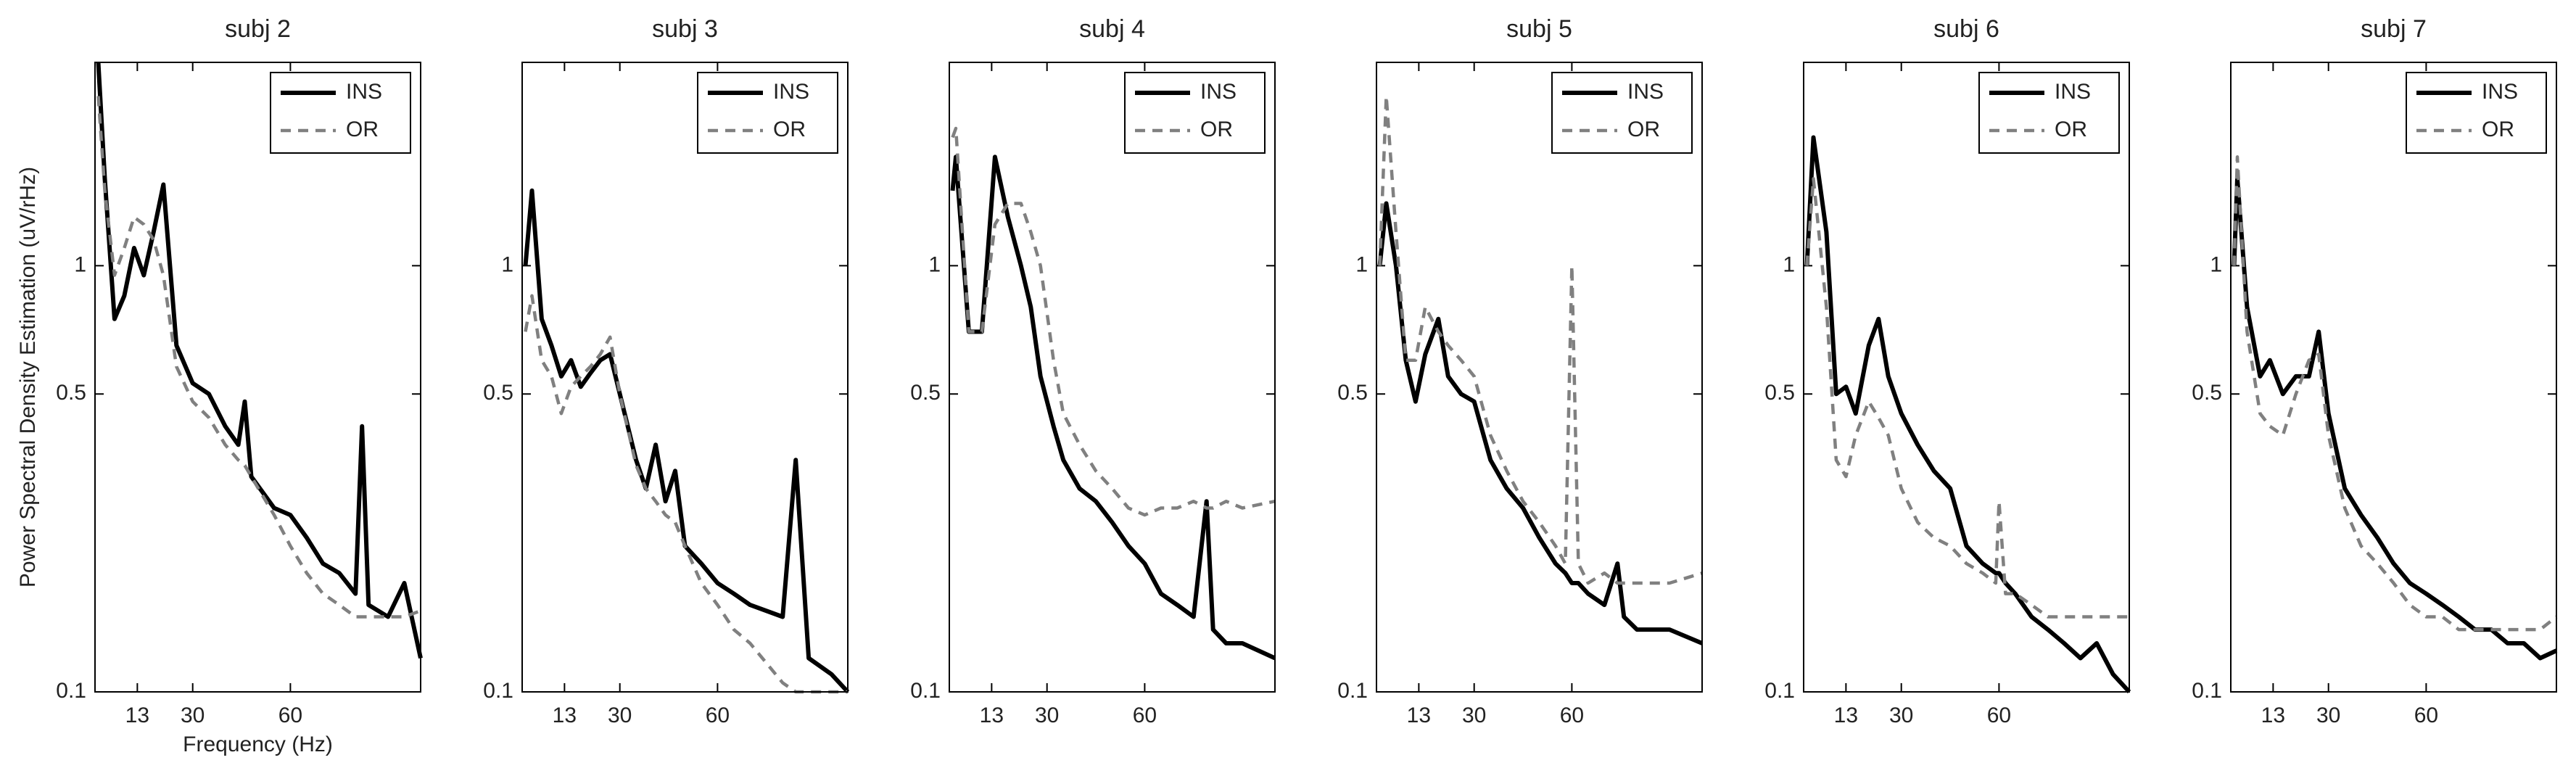  What do you see at coordinates (258, 744) in the screenshot?
I see `x-axis-label: Frequency (Hz)` at bounding box center [258, 744].